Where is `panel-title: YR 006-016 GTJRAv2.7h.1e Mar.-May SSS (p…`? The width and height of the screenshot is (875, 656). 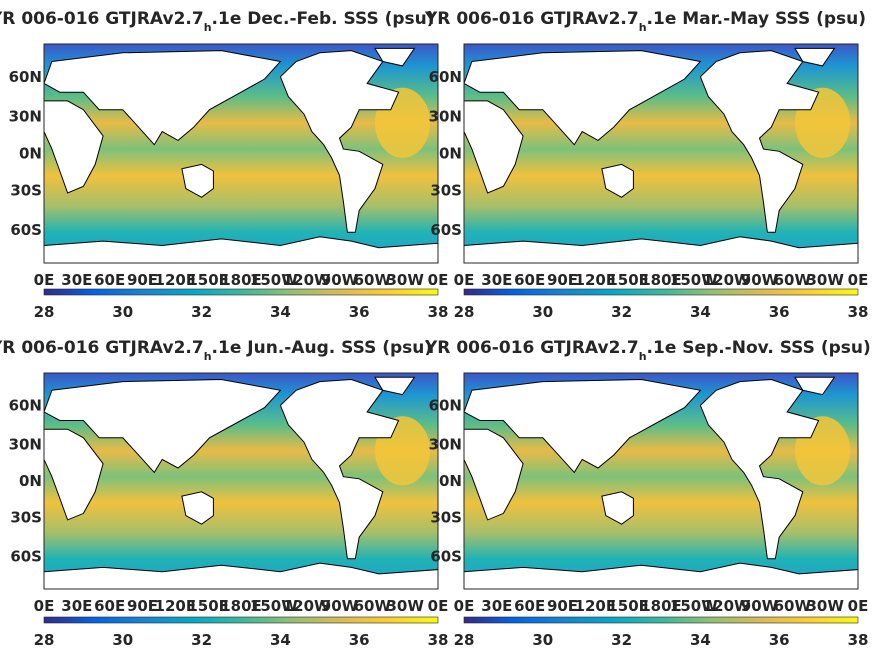
panel-title: YR 006-016 GTJRAv2.7h.1e Mar.-May SSS (p… is located at coordinates (645, 21).